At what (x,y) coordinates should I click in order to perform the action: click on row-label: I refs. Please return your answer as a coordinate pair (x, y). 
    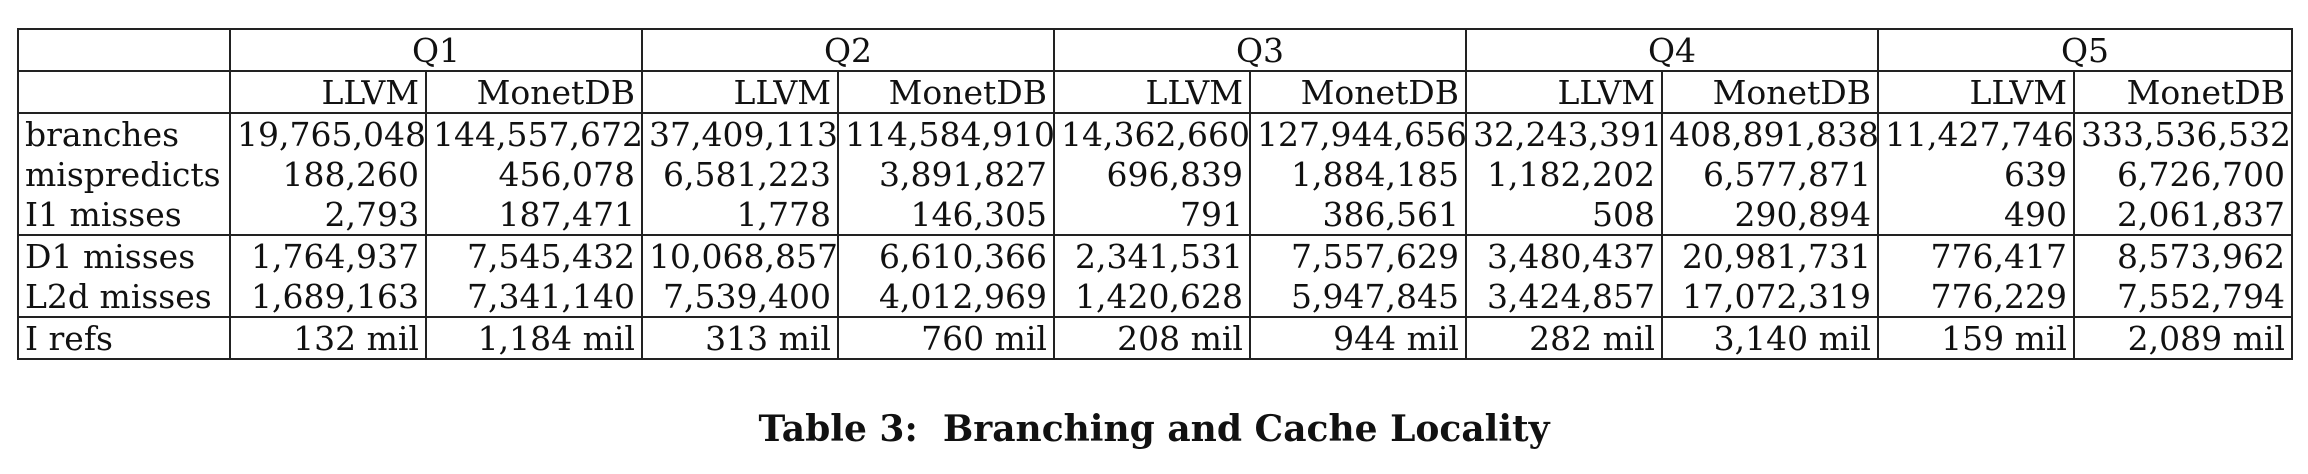
    Looking at the image, I should click on (124, 338).